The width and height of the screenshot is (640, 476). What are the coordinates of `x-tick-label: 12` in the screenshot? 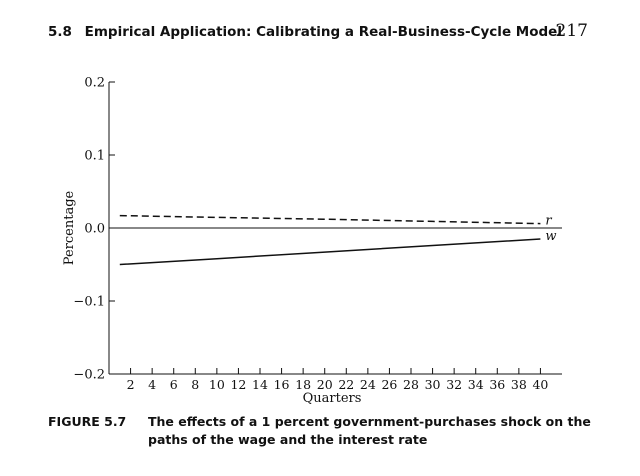 It's located at (238, 384).